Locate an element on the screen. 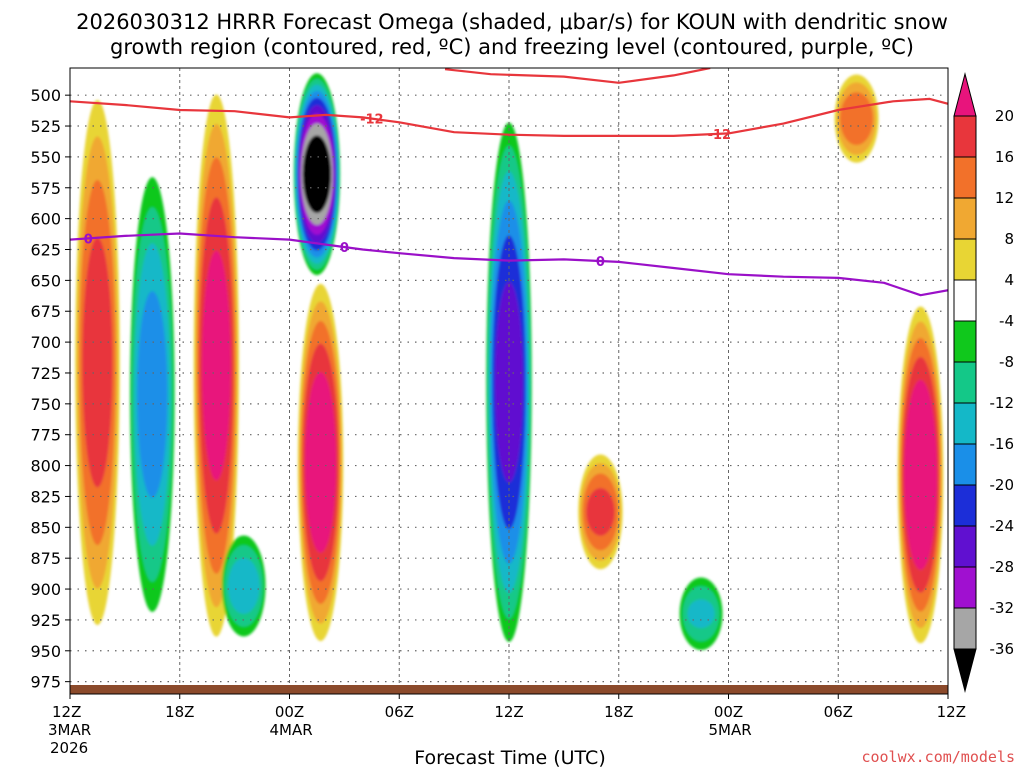  ground-terrain is located at coordinates (509, 689).